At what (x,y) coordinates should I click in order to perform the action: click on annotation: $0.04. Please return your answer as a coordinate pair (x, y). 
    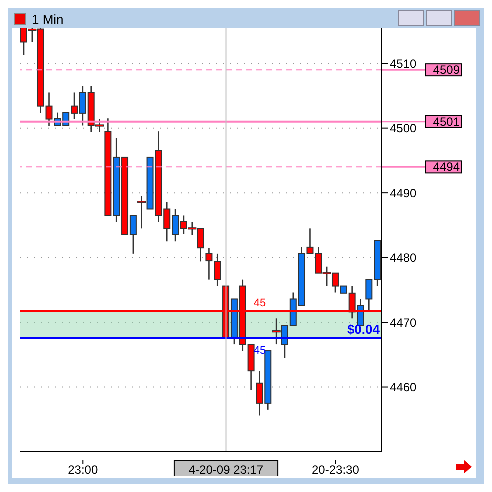
    Looking at the image, I should click on (364, 330).